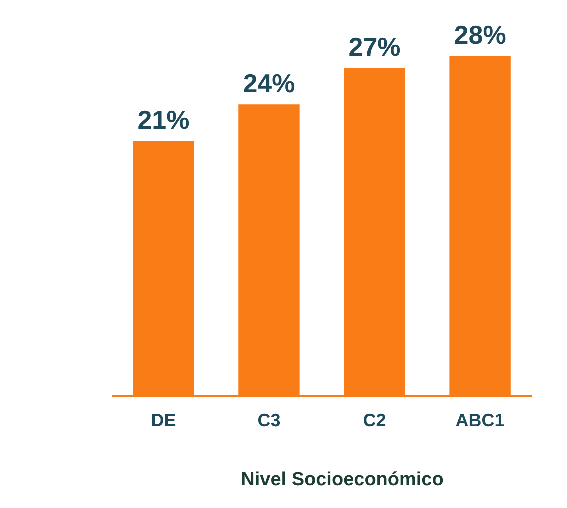 The image size is (567, 508). What do you see at coordinates (164, 120) in the screenshot?
I see `data-label: 21%` at bounding box center [164, 120].